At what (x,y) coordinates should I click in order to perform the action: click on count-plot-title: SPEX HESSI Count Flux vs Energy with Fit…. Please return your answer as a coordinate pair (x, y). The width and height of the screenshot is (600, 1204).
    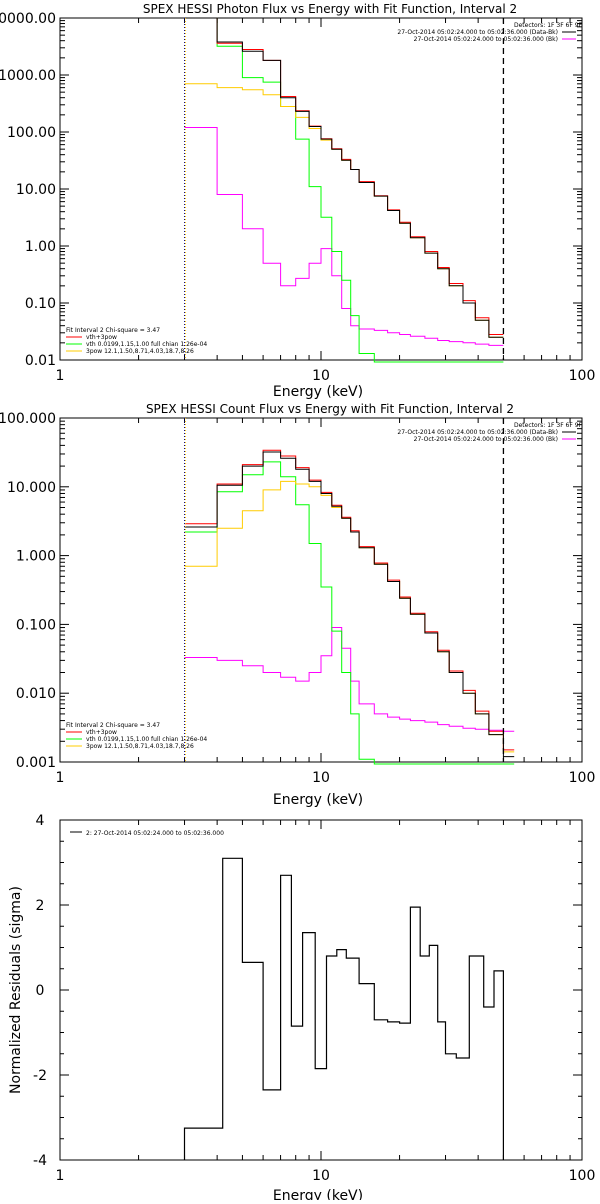
    Looking at the image, I should click on (330, 409).